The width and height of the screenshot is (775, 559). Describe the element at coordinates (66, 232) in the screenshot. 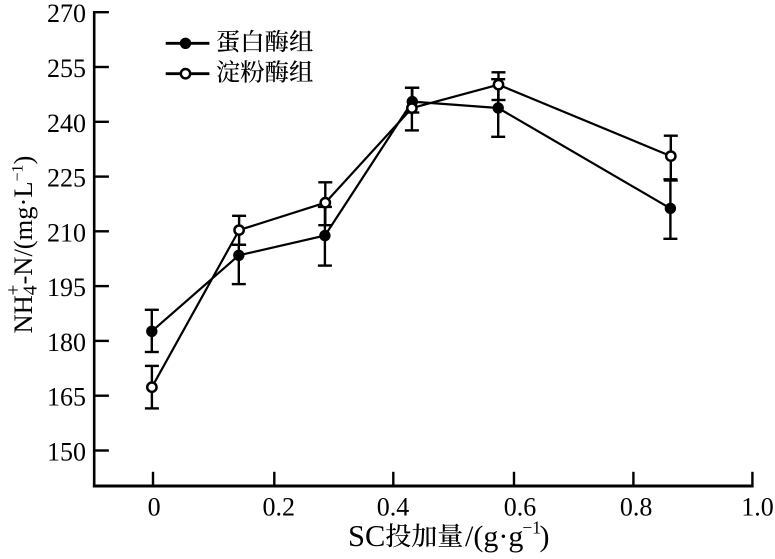

I see `svg-text: 210` at that location.